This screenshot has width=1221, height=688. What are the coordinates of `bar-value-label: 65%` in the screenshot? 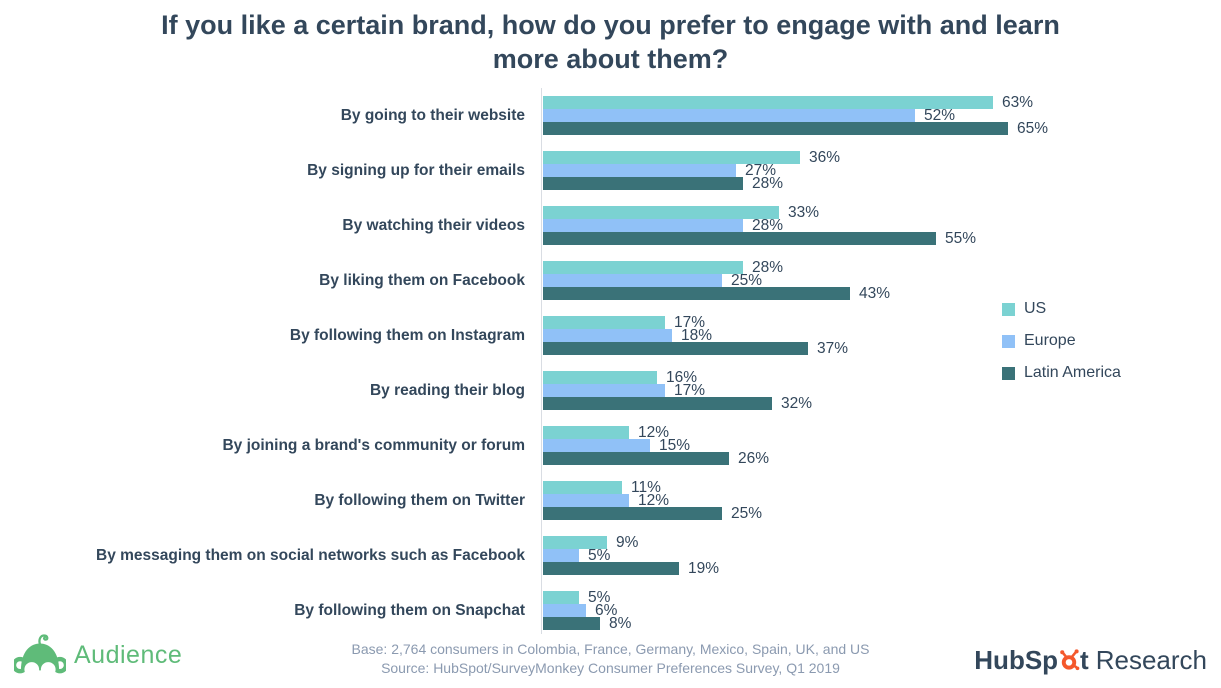 It's located at (1033, 128).